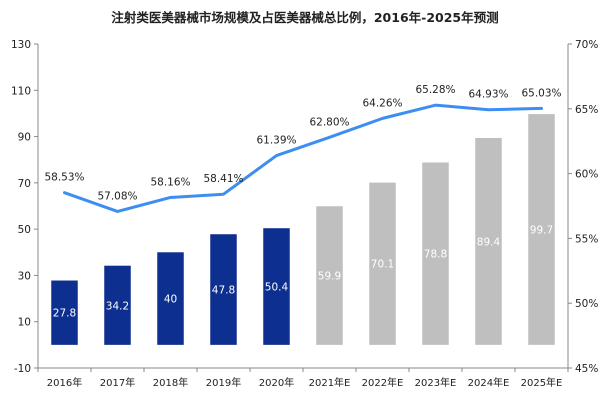  Describe the element at coordinates (117, 196) in the screenshot. I see `share-value-label: 57.08%` at that location.